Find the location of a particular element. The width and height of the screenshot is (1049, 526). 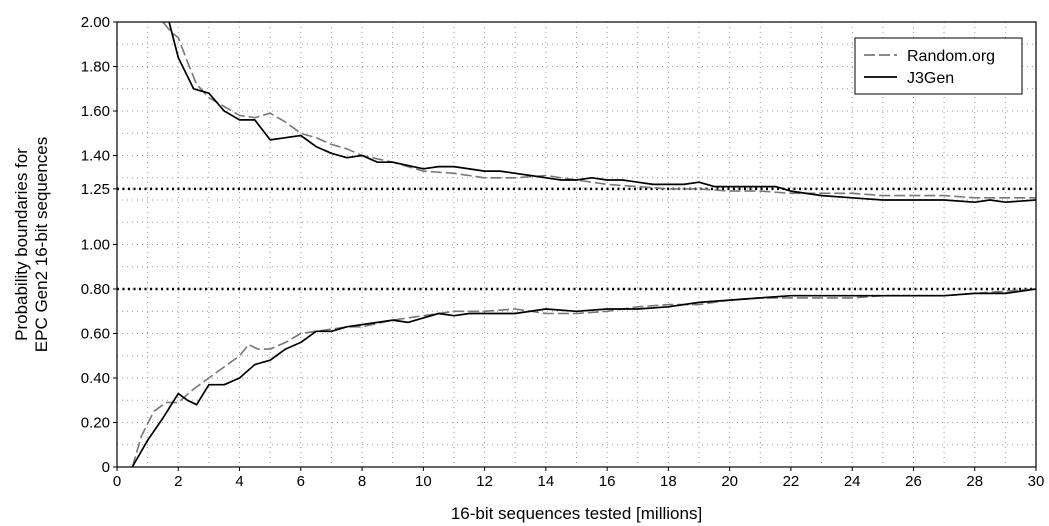

legend-label-j3gen: J3Gen is located at coordinates (930, 78).